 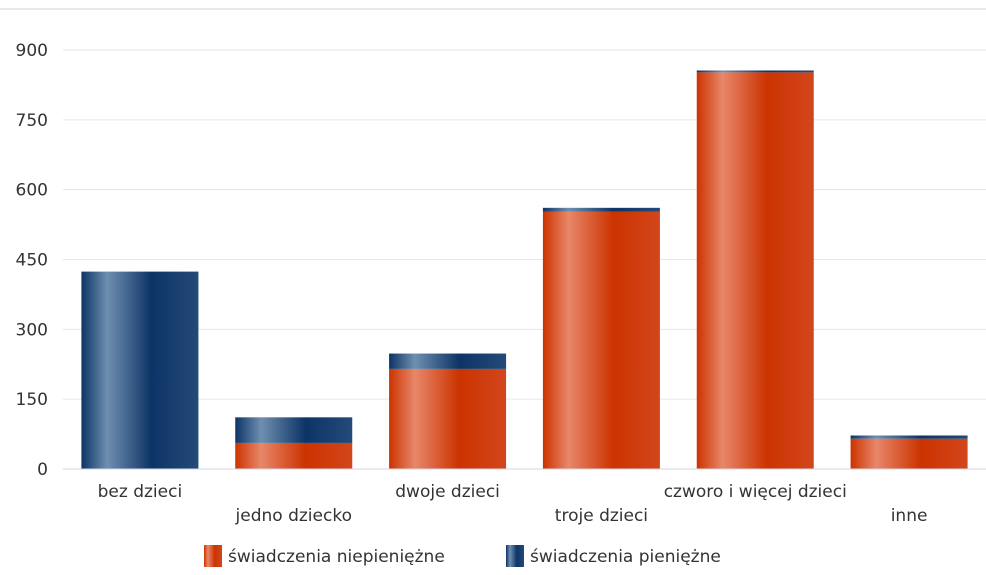 I want to click on x-category-label: czworo i więcej dzieci, so click(x=755, y=492).